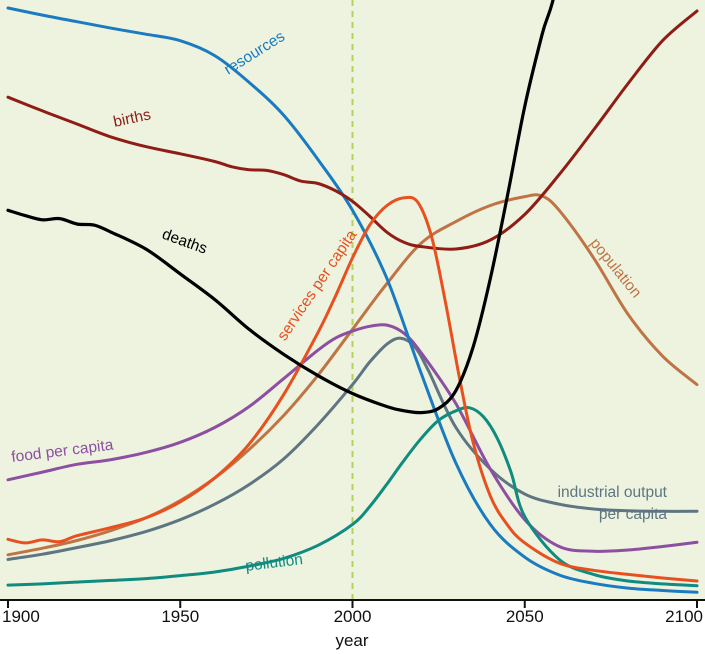 This screenshot has width=705, height=654. Describe the element at coordinates (684, 616) in the screenshot. I see `x-tick-label: 2100` at that location.